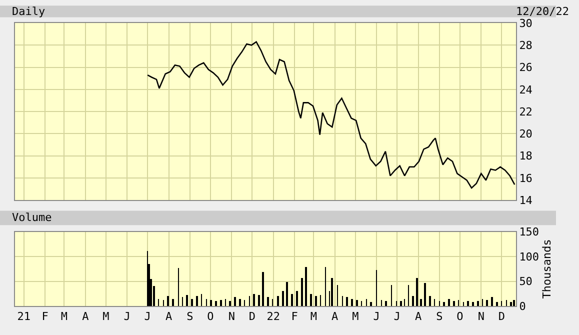 This screenshot has height=335, width=579. What do you see at coordinates (529, 257) in the screenshot?
I see `y-tick-label: 100` at bounding box center [529, 257].